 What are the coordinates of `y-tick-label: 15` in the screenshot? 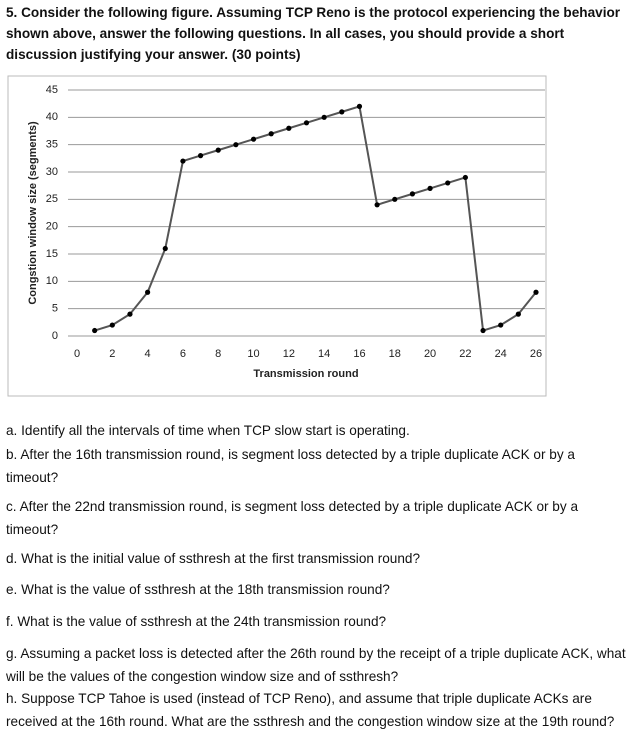 It's located at (52, 254).